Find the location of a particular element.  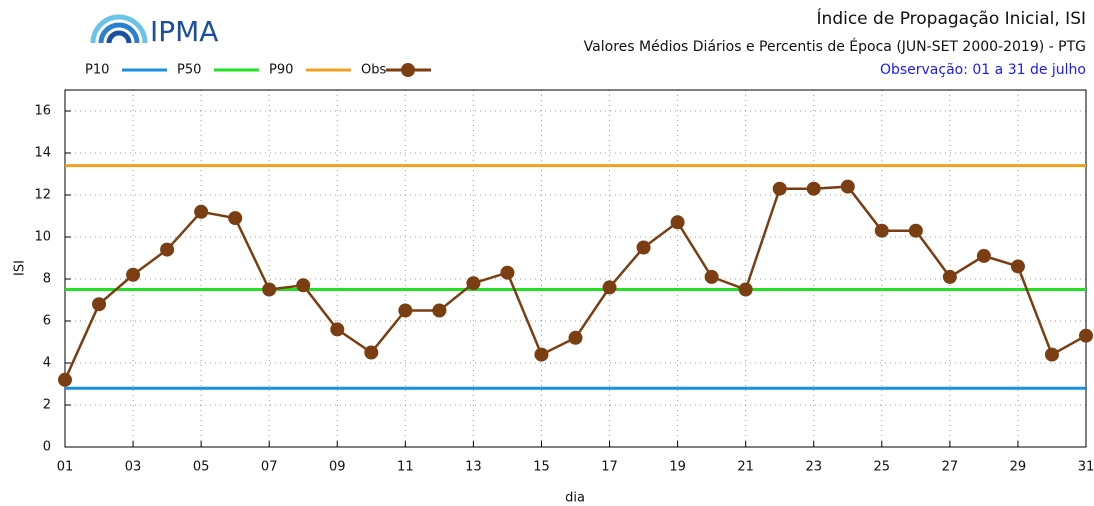

x-tick-label: 03 is located at coordinates (133, 467).